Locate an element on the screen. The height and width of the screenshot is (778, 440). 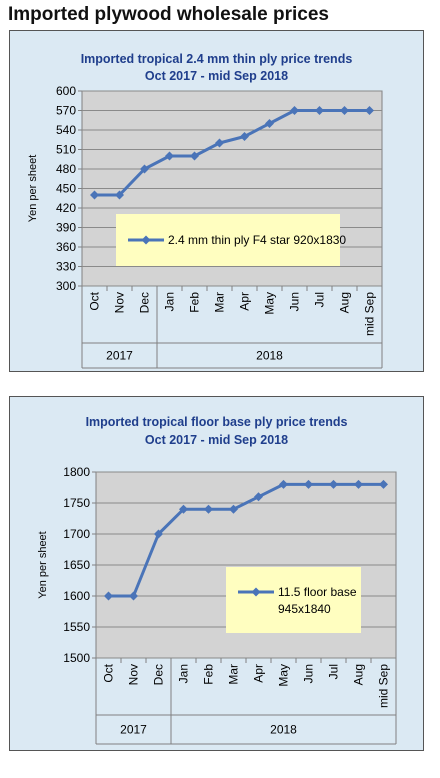
y-tick-label: 1800 is located at coordinates (76, 472).